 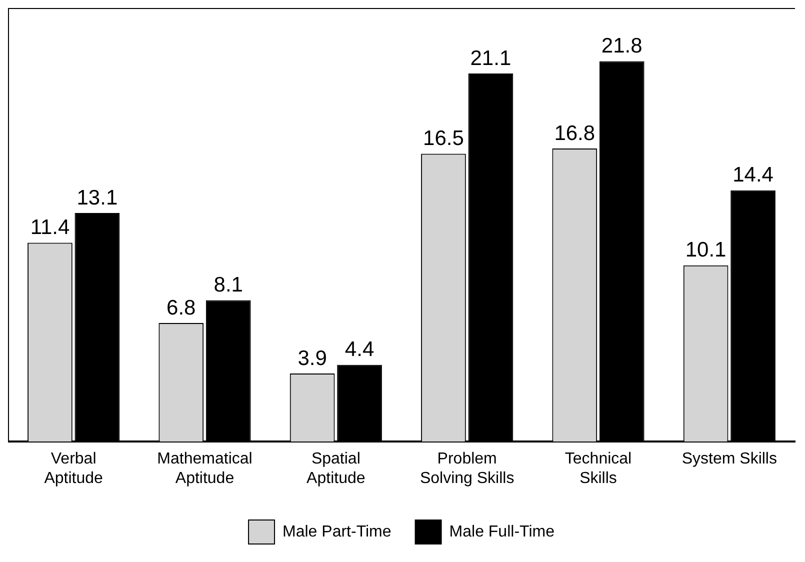 What do you see at coordinates (74, 468) in the screenshot?
I see `x-tick-label: Verbal Aptitude` at bounding box center [74, 468].